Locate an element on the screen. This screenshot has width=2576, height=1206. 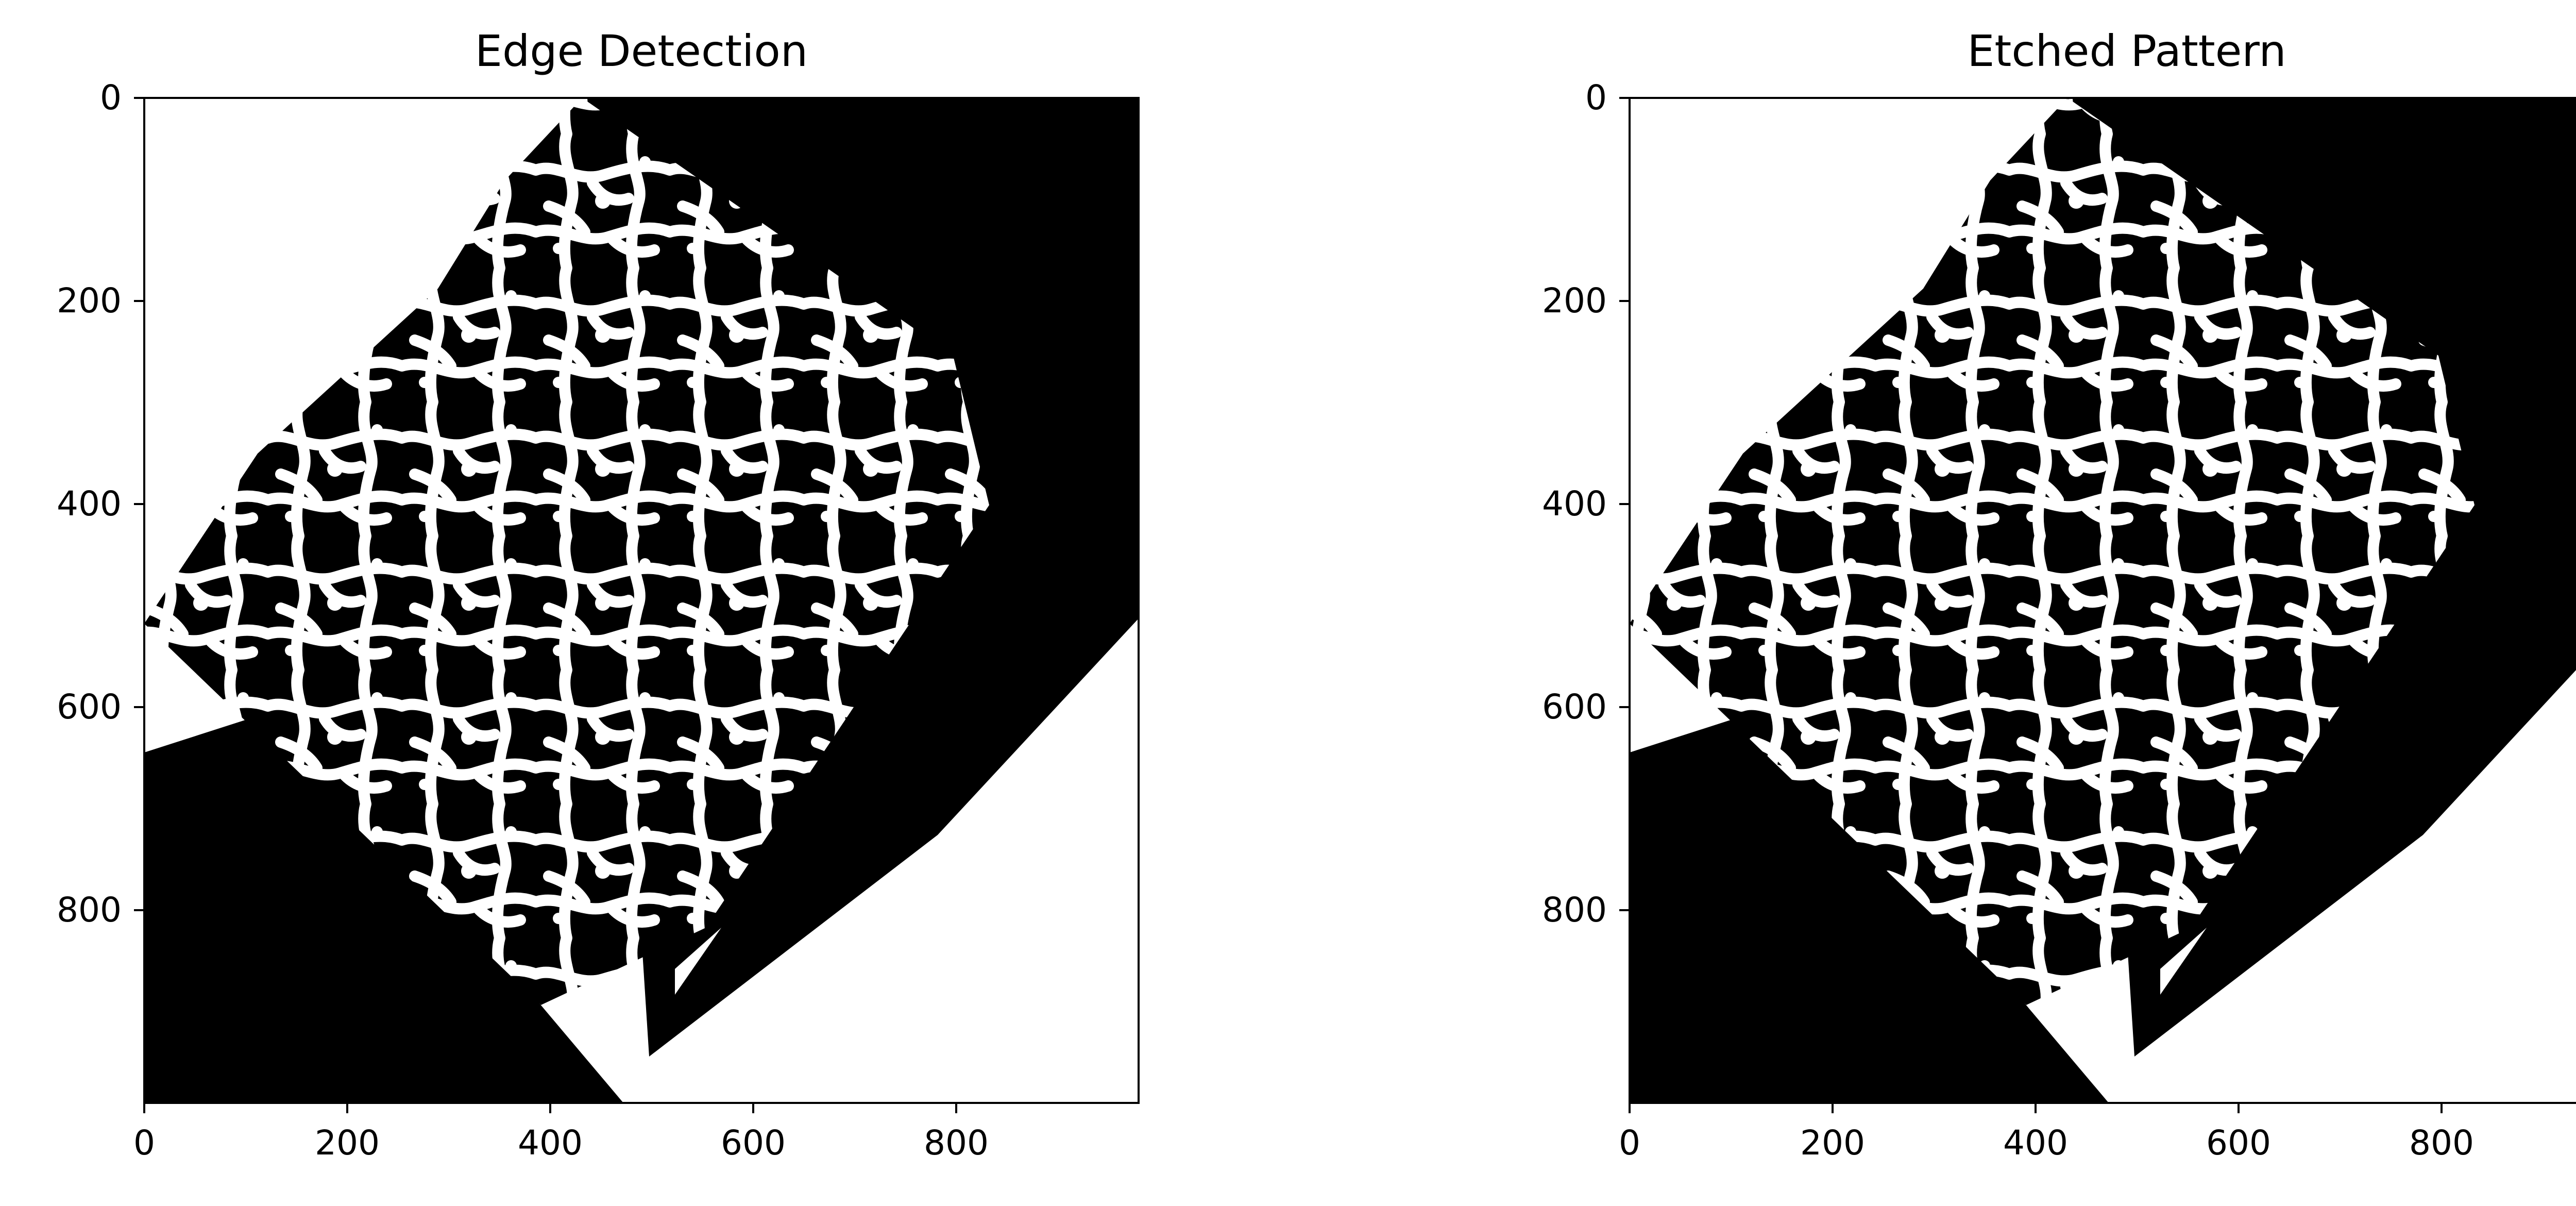
panel-title: Etched Pattern is located at coordinates (2126, 51).